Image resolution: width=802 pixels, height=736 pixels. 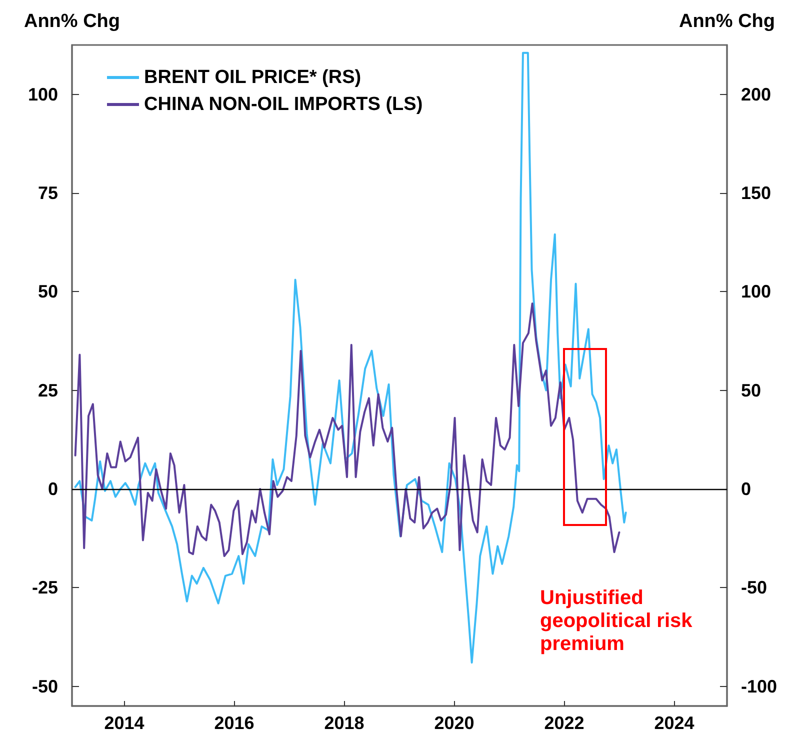 I want to click on legend-label: CHINA NON-OIL IMPORTS (LS), so click(x=283, y=104).